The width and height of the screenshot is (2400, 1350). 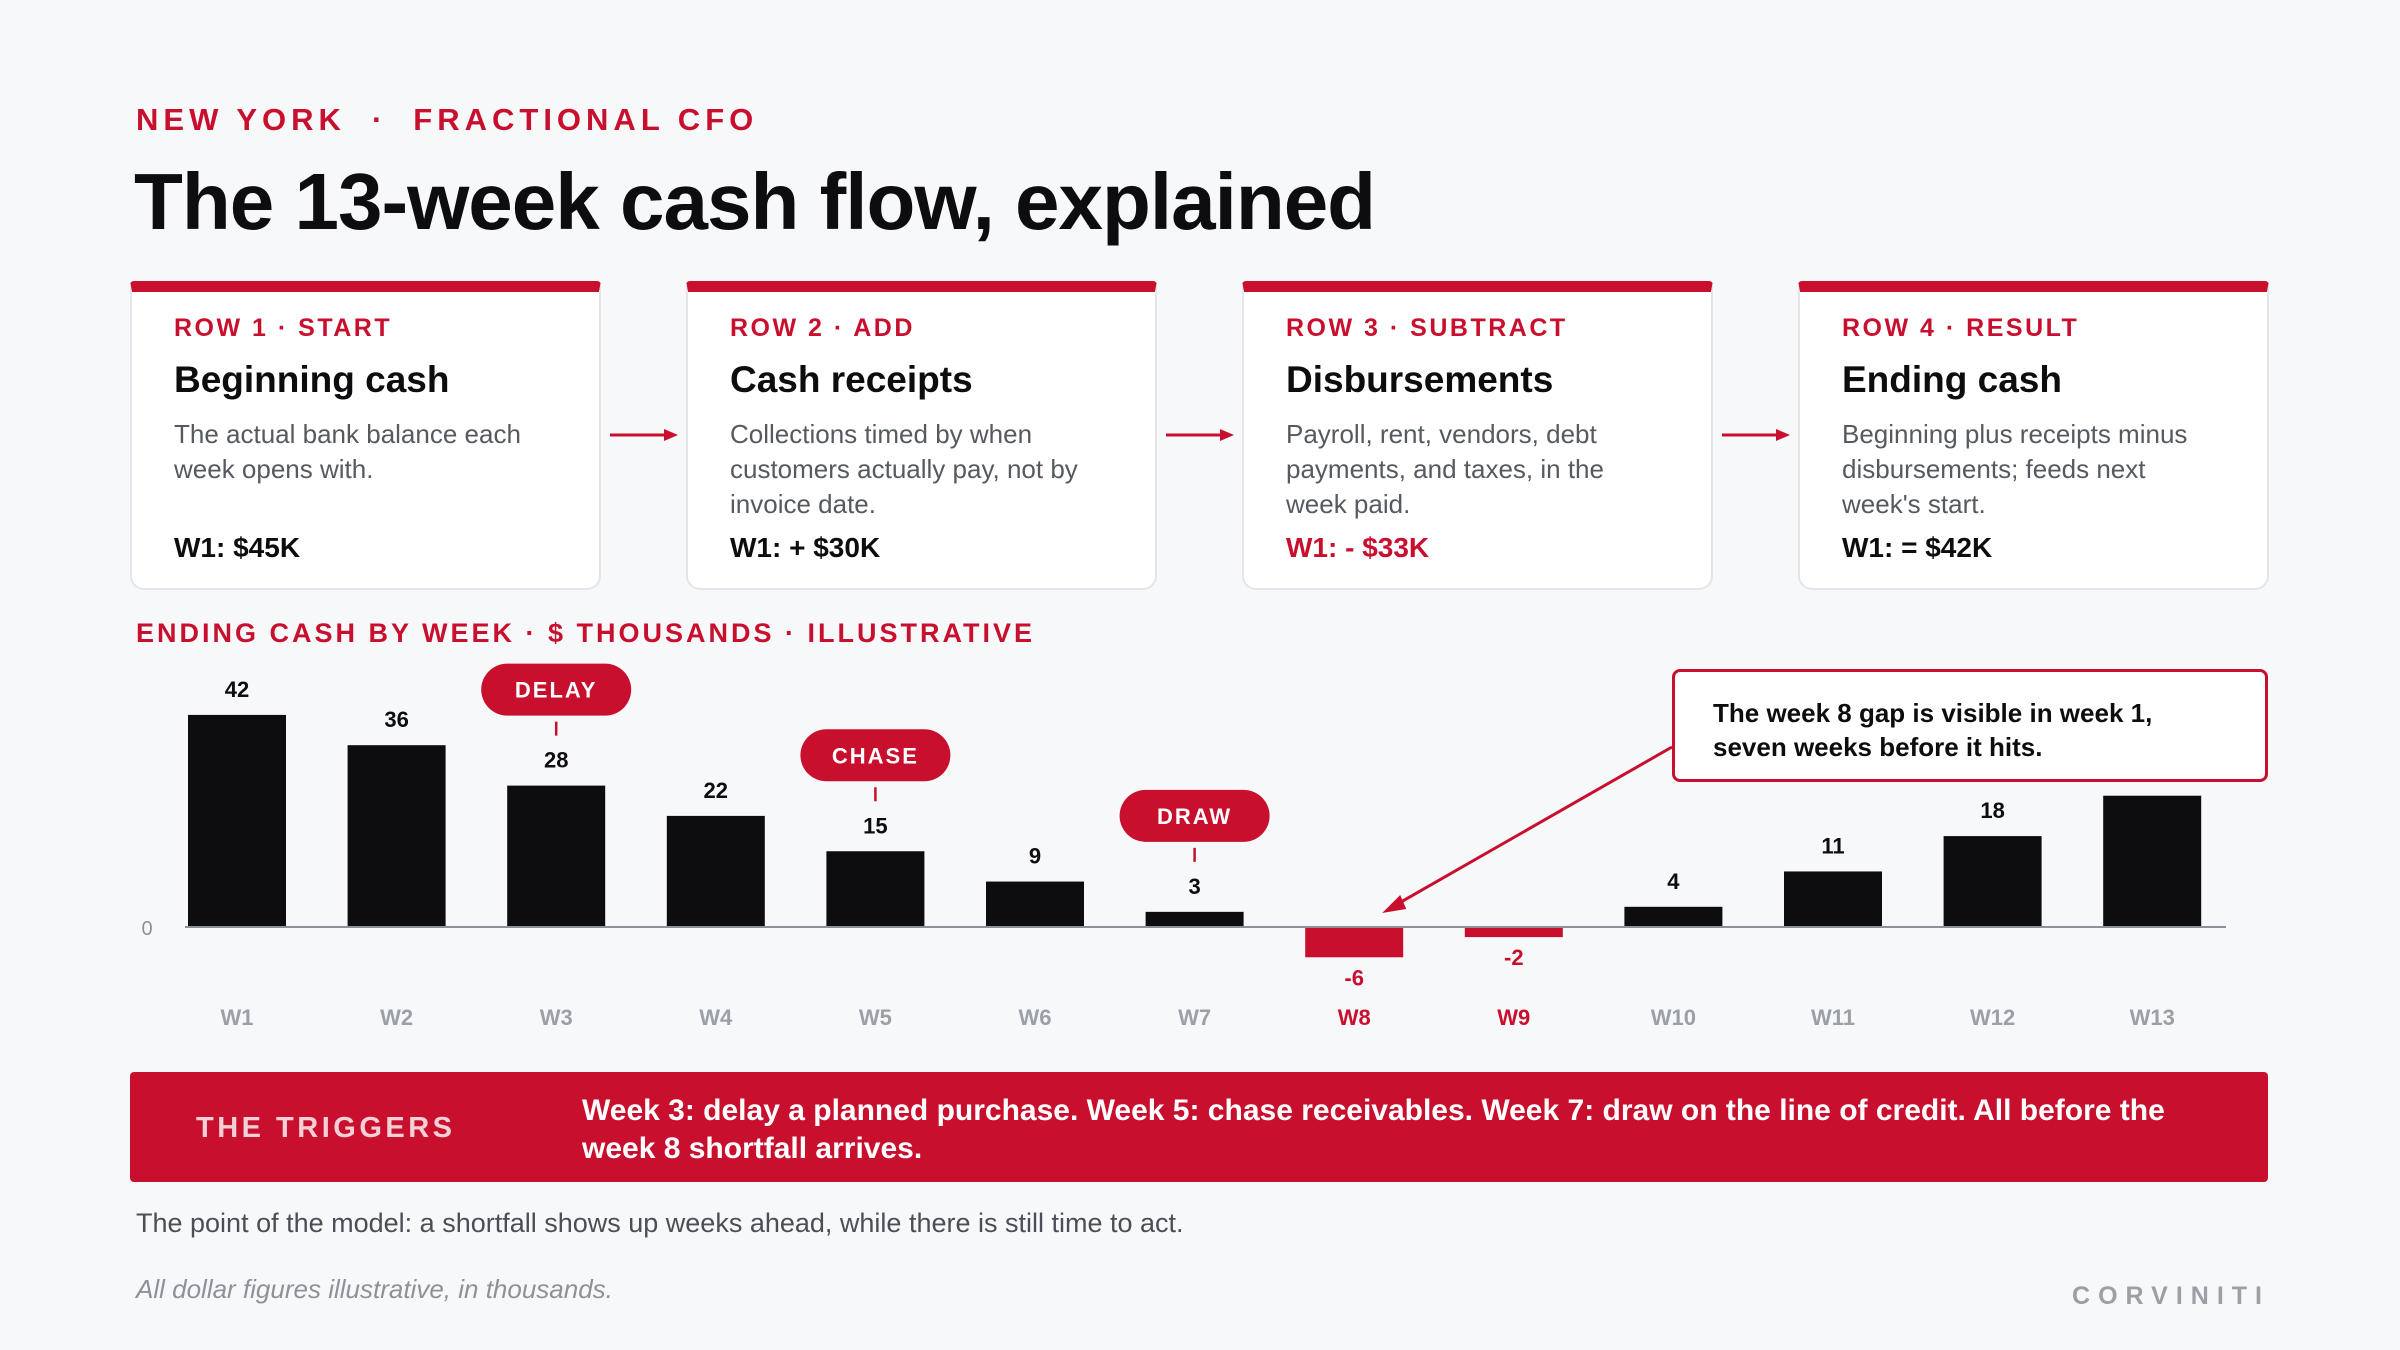 What do you see at coordinates (1673, 1017) in the screenshot?
I see `x-tick-w10: W10` at bounding box center [1673, 1017].